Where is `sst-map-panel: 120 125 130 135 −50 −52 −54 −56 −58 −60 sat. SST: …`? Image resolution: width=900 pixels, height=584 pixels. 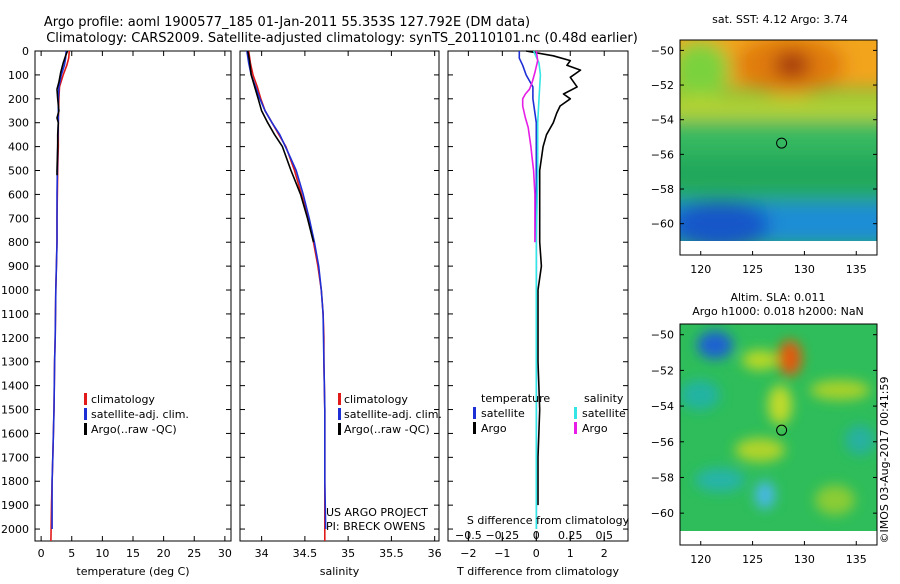 sst-map-panel: 120 125 130 135 −50 −52 −54 −56 −58 −60 sat. SST: … is located at coordinates (764, 144).